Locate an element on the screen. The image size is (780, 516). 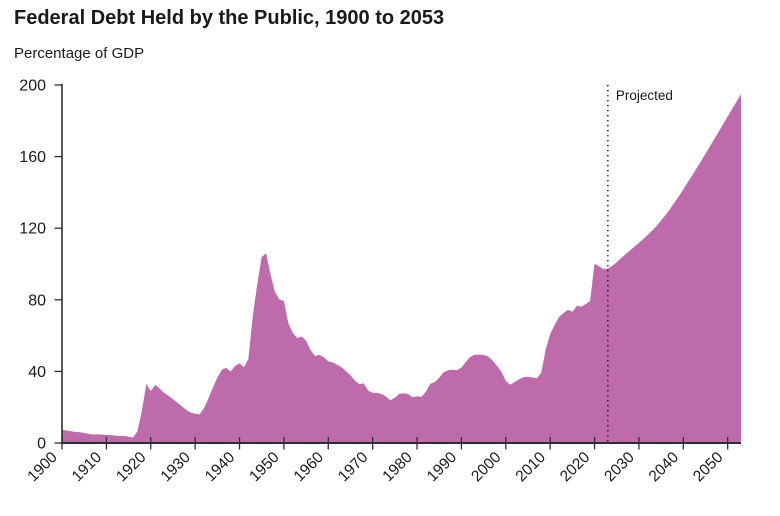
x-axis-tick-label: 1940 is located at coordinates (220, 467).